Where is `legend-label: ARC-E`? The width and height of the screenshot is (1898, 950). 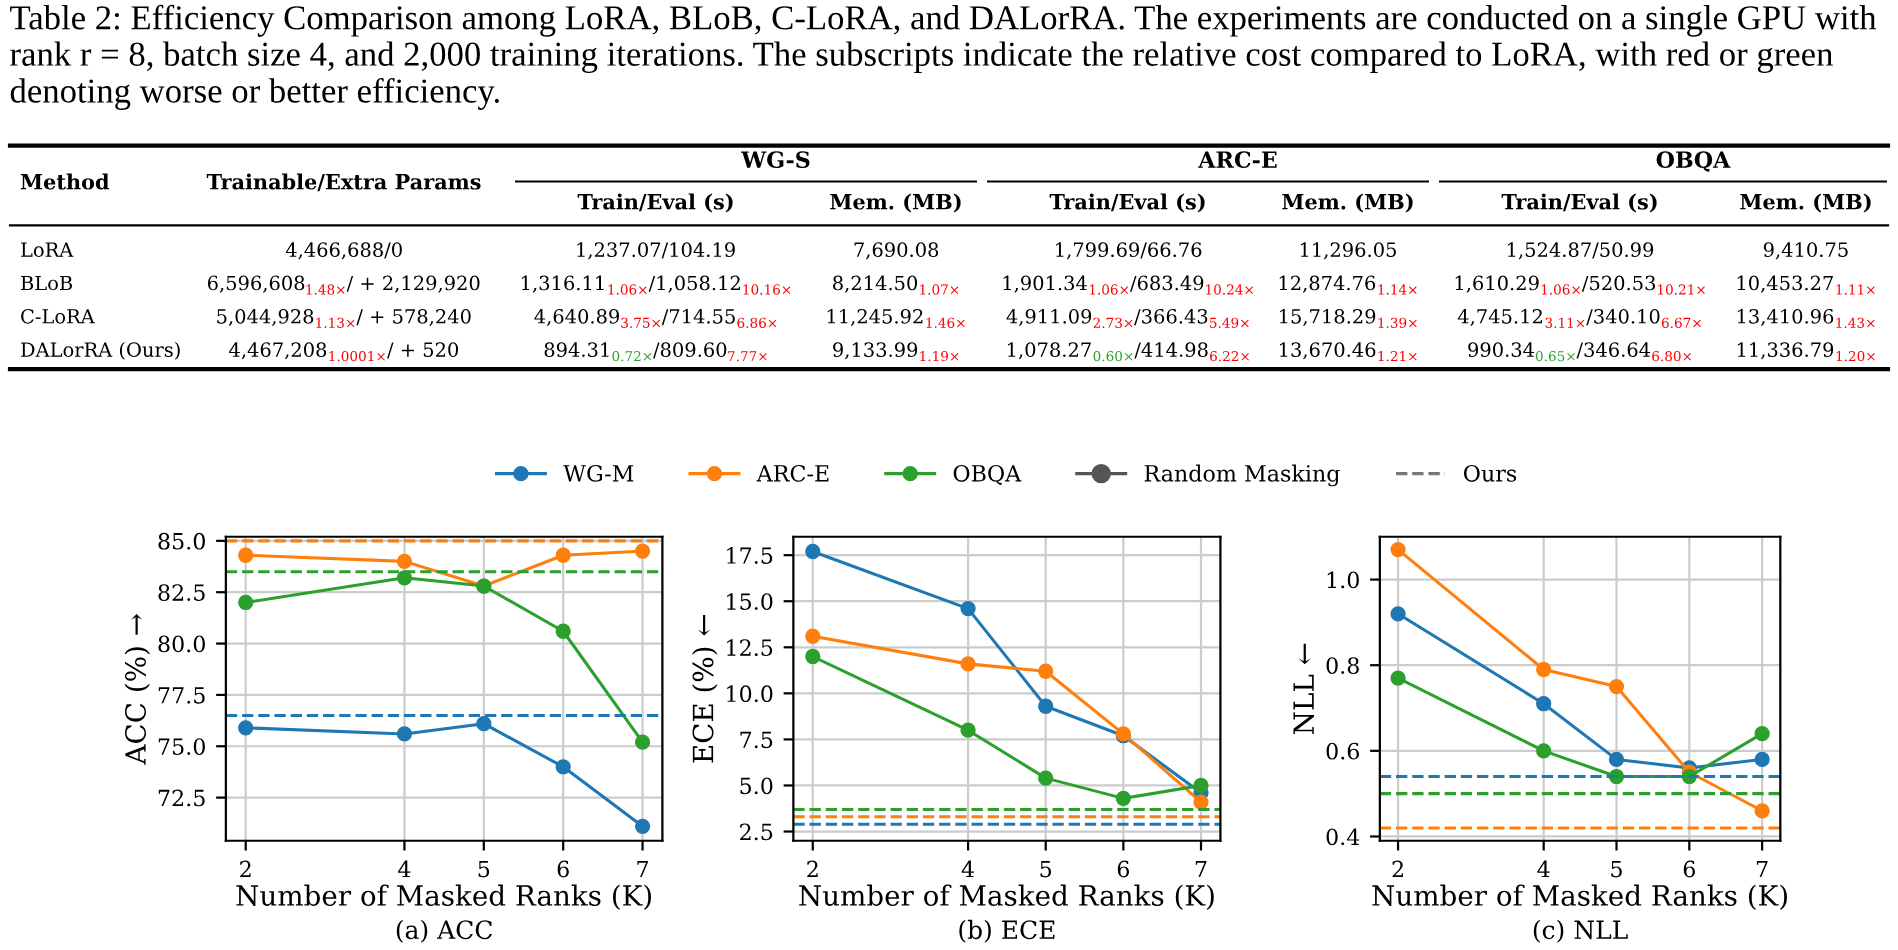
legend-label: ARC-E is located at coordinates (792, 473).